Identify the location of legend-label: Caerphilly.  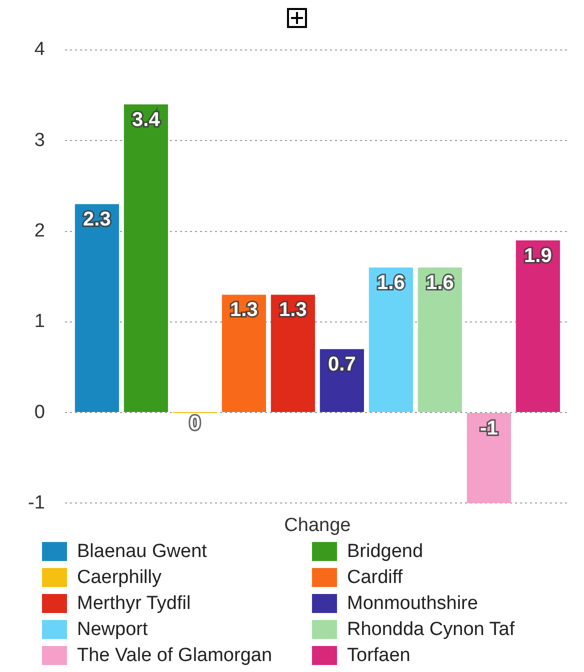
(119, 577).